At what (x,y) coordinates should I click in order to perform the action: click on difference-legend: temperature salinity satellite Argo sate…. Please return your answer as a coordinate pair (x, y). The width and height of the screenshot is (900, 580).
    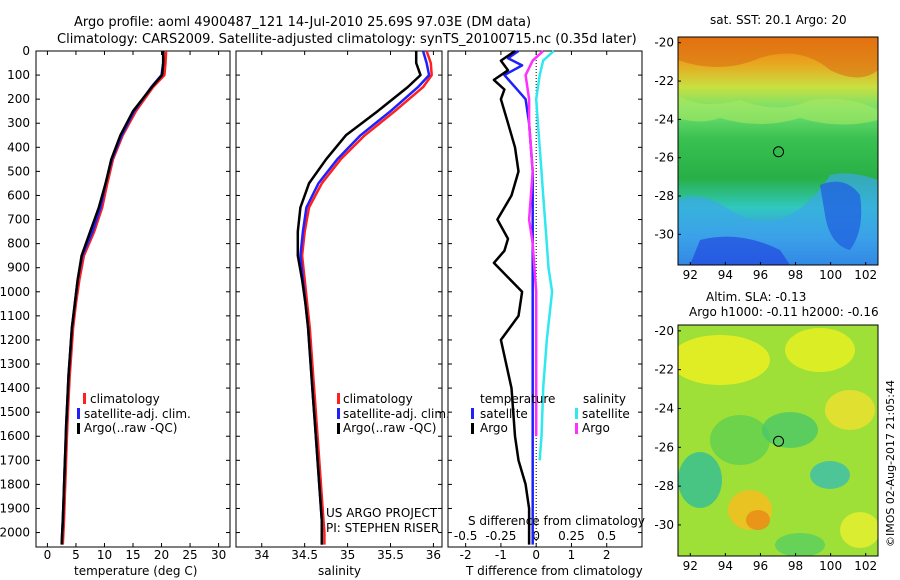
    Looking at the image, I should click on (550, 413).